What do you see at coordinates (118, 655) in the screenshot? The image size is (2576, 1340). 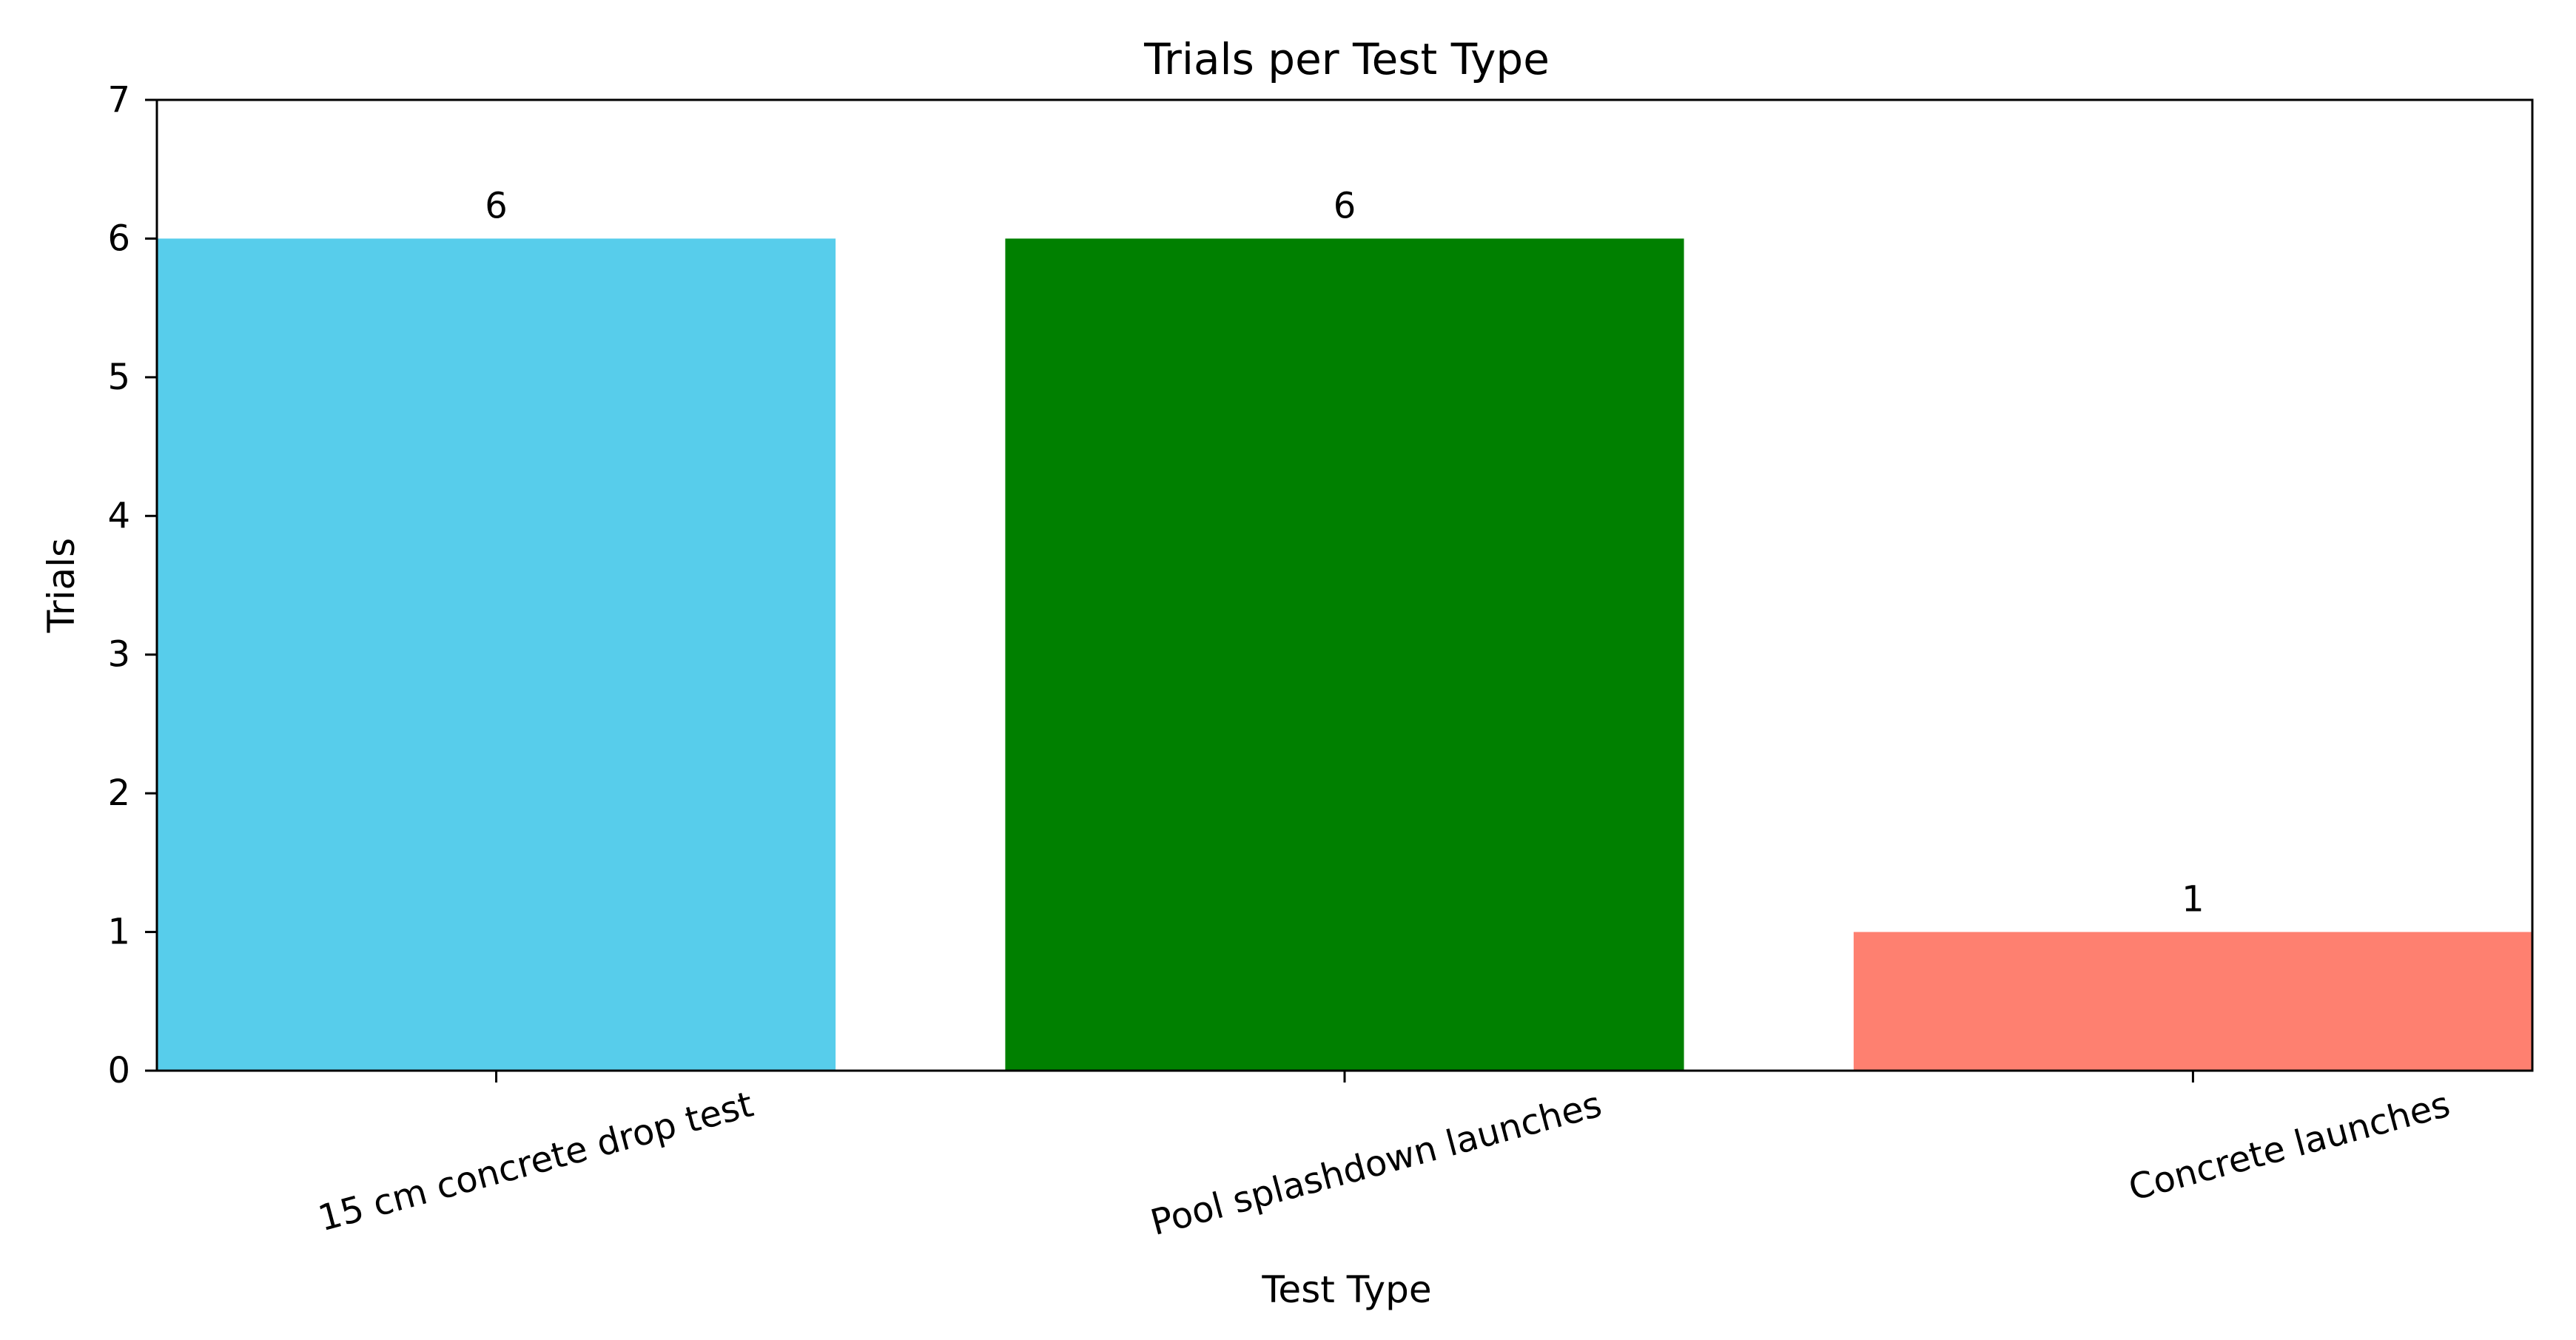 I see `y-tick-label: 3` at bounding box center [118, 655].